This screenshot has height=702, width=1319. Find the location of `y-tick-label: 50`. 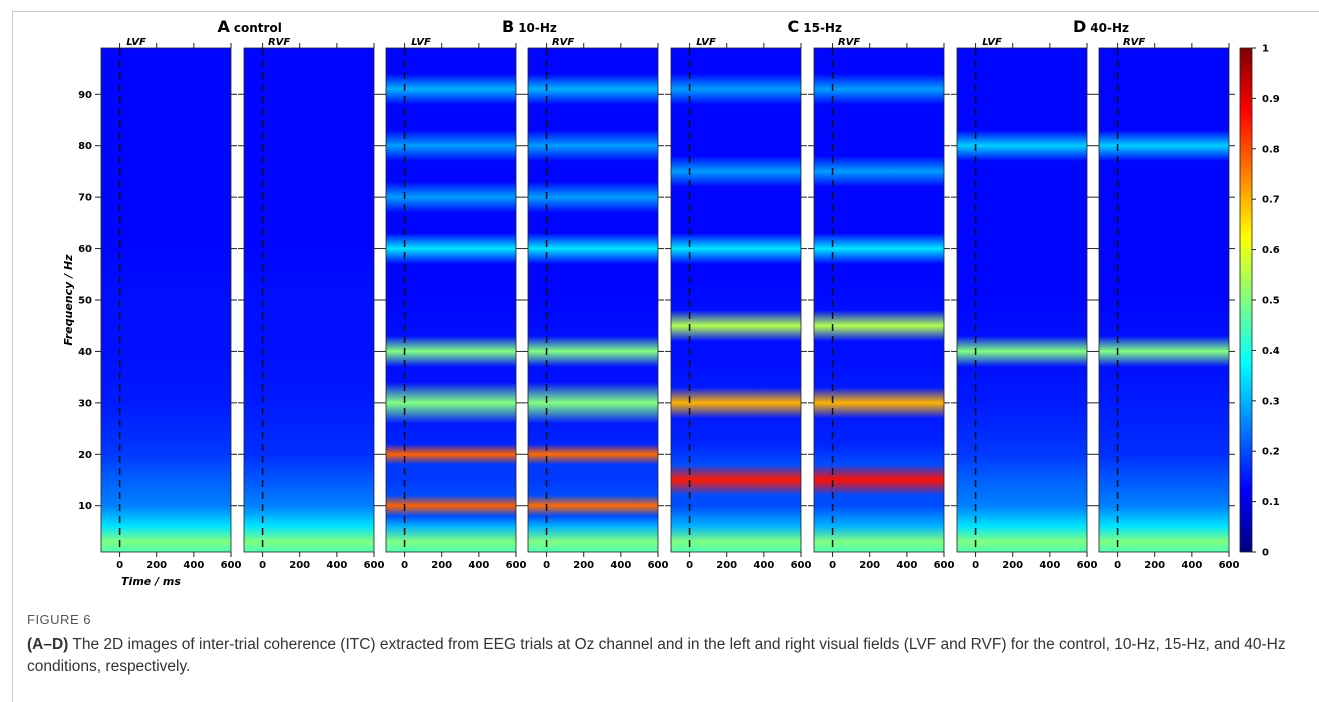

y-tick-label: 50 is located at coordinates (85, 301).